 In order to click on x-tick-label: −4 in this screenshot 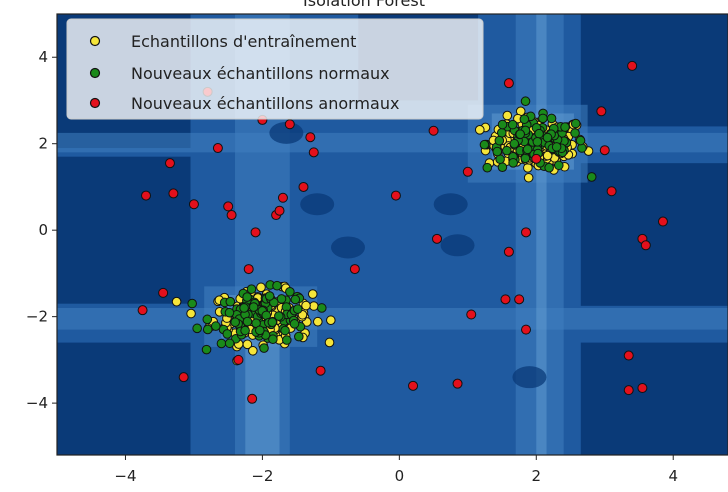, I will do `click(125, 476)`.